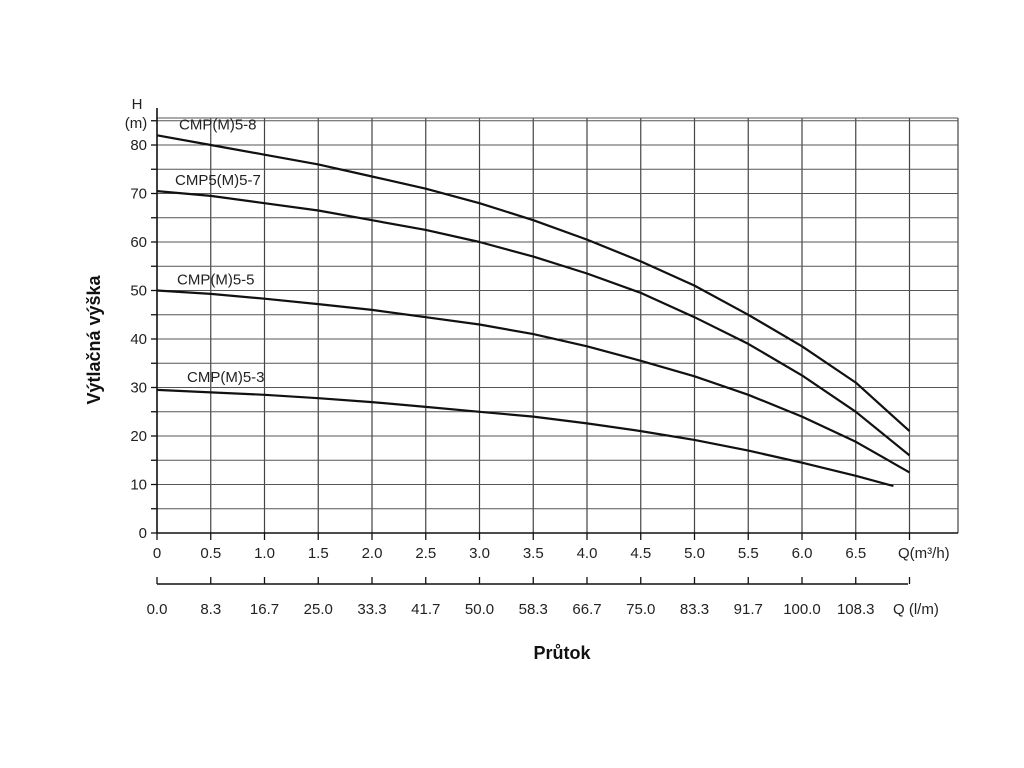 The image size is (1024, 768). I want to click on x-tick-label: 1.0, so click(264, 553).